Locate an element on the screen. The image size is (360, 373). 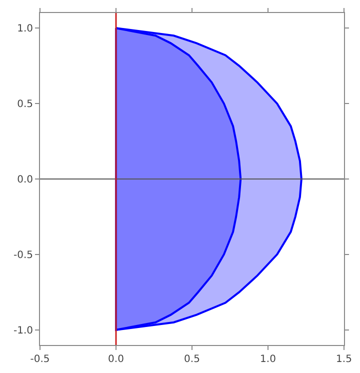
y-tick-label: 1.0 is located at coordinates (25, 29).